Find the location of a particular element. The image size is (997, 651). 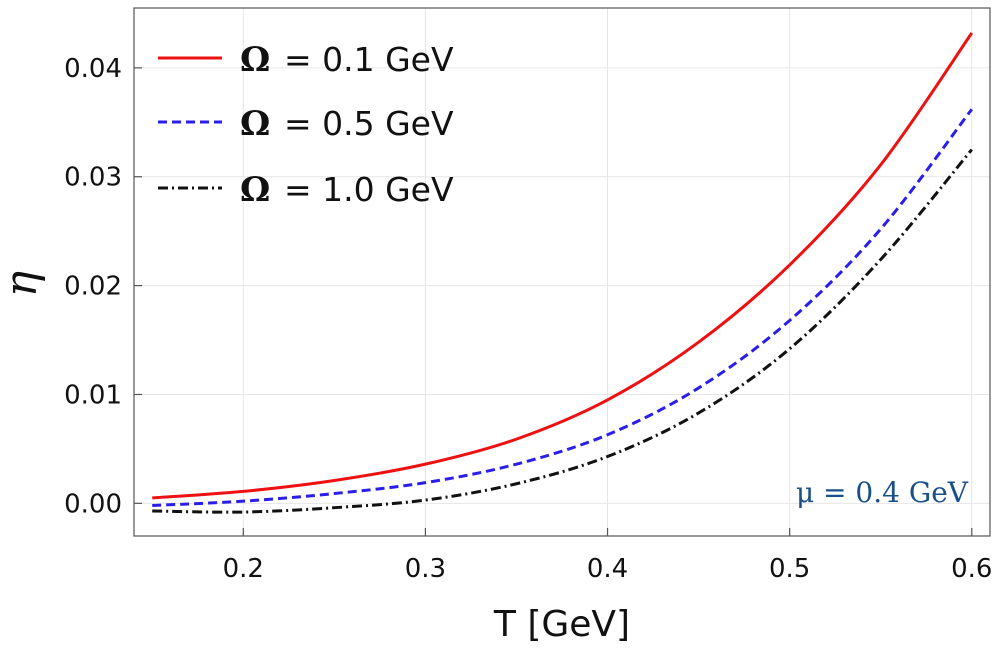

x-tick-labels: 0.2 0.3 0.4 0.5 0.6 is located at coordinates (608, 569).